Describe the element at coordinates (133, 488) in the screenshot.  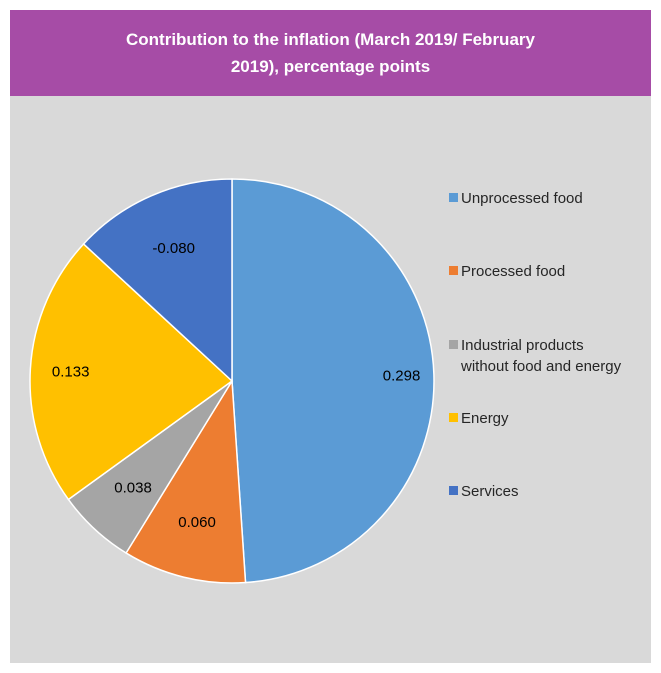
I see `data-label-industrial-products-without-food-and-energy: 0.038` at that location.